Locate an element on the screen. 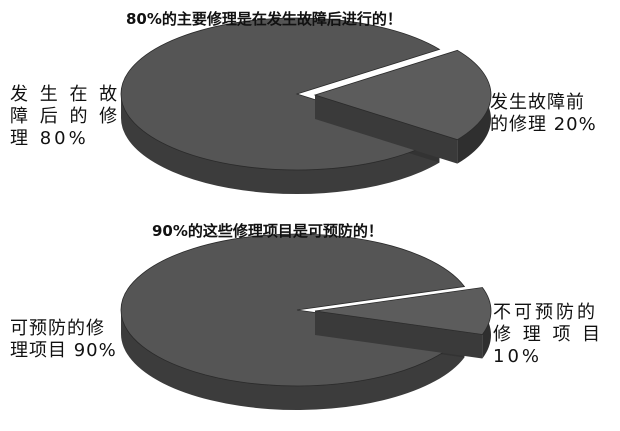 The width and height of the screenshot is (620, 431). chart-2-title: 90%的这些修理项目是可预防的！ is located at coordinates (267, 231).